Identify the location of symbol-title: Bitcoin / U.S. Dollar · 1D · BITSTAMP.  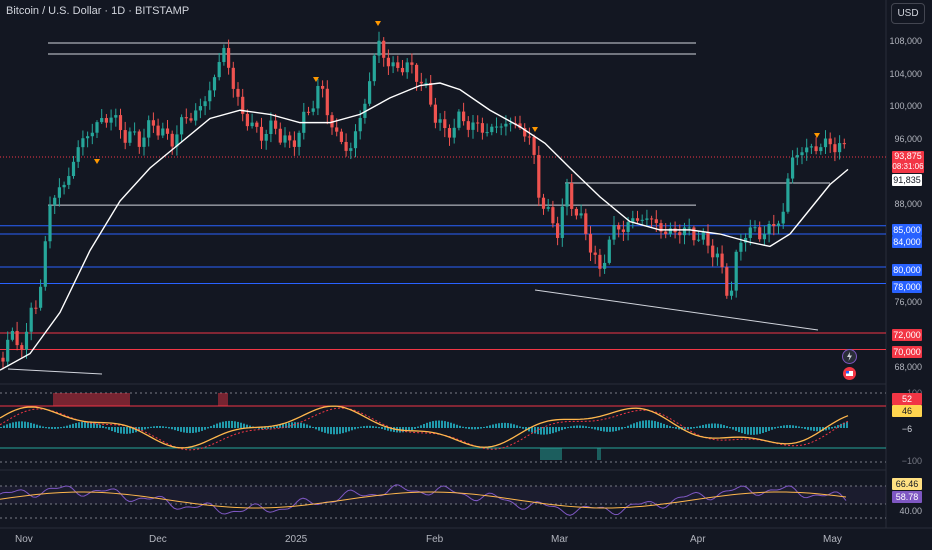
(98, 11).